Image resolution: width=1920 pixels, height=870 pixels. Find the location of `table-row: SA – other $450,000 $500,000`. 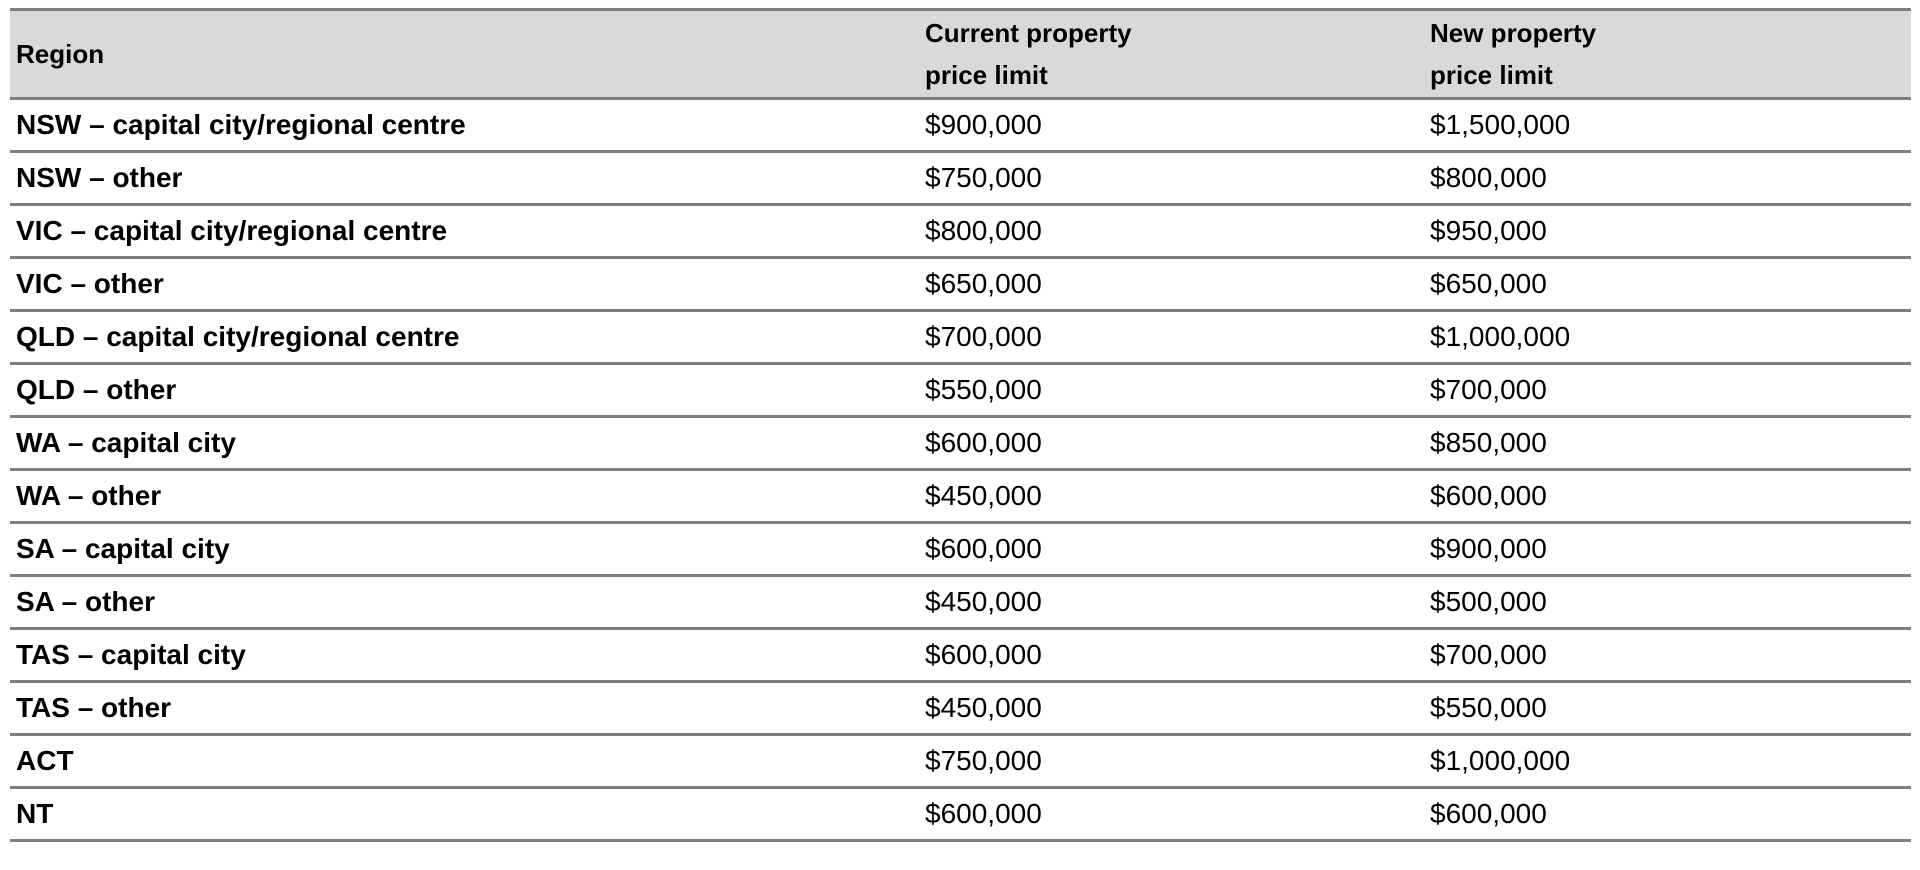

table-row: SA – other $450,000 $500,000 is located at coordinates (960, 601).